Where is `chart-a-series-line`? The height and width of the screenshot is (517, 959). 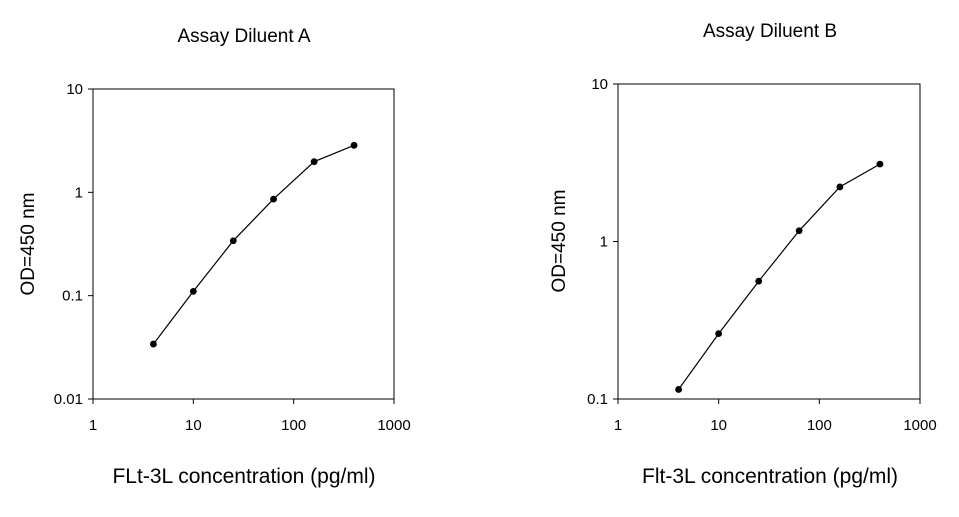
chart-a-series-line is located at coordinates (253, 244).